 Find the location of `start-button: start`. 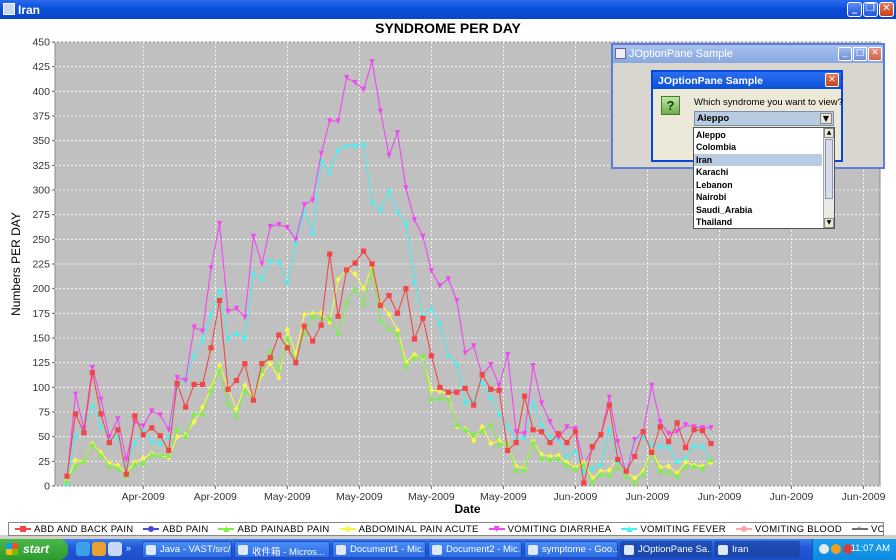

start-button: start is located at coordinates (34, 549).